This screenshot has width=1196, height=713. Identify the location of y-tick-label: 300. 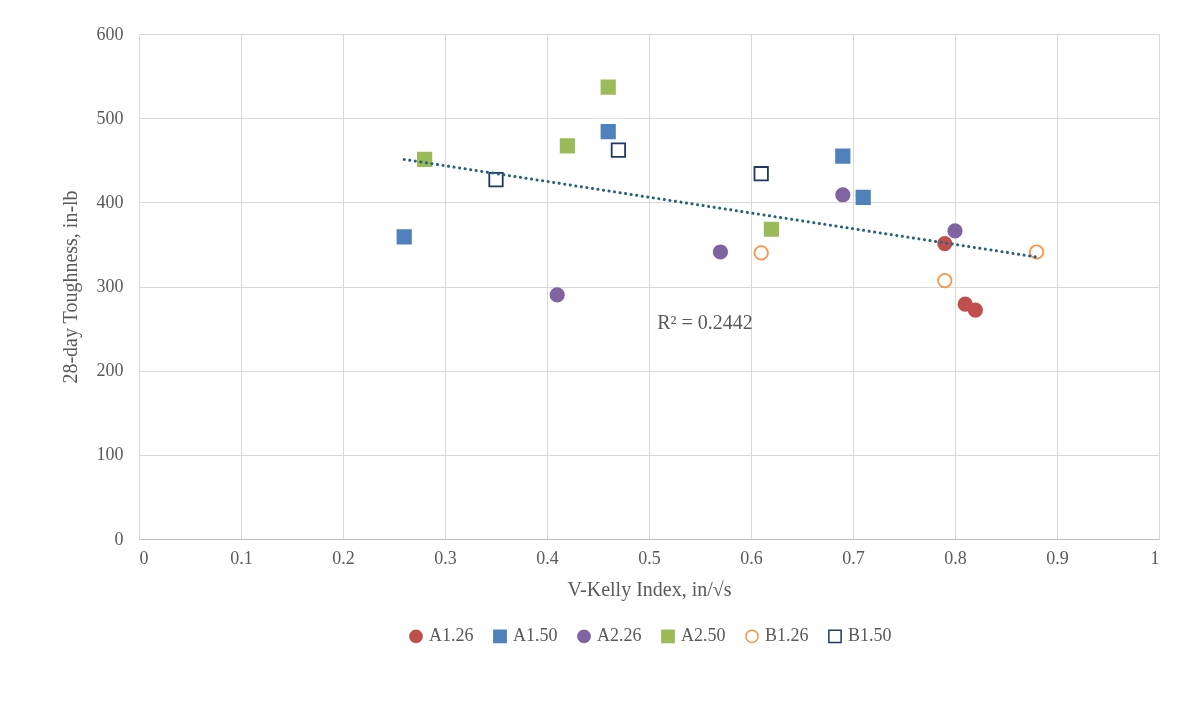
(110, 286).